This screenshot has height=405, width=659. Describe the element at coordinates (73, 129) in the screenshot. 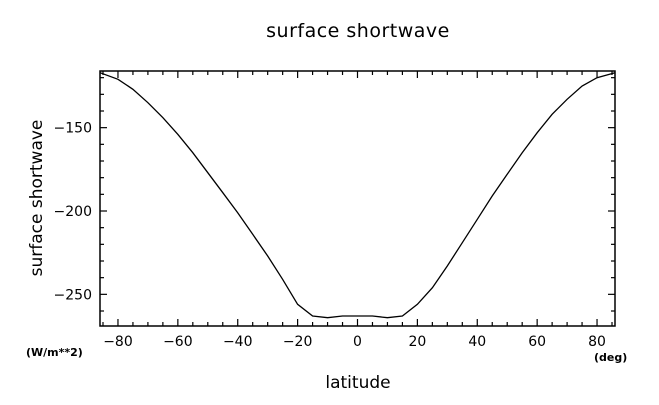

I see `y-tick-label: −150` at that location.